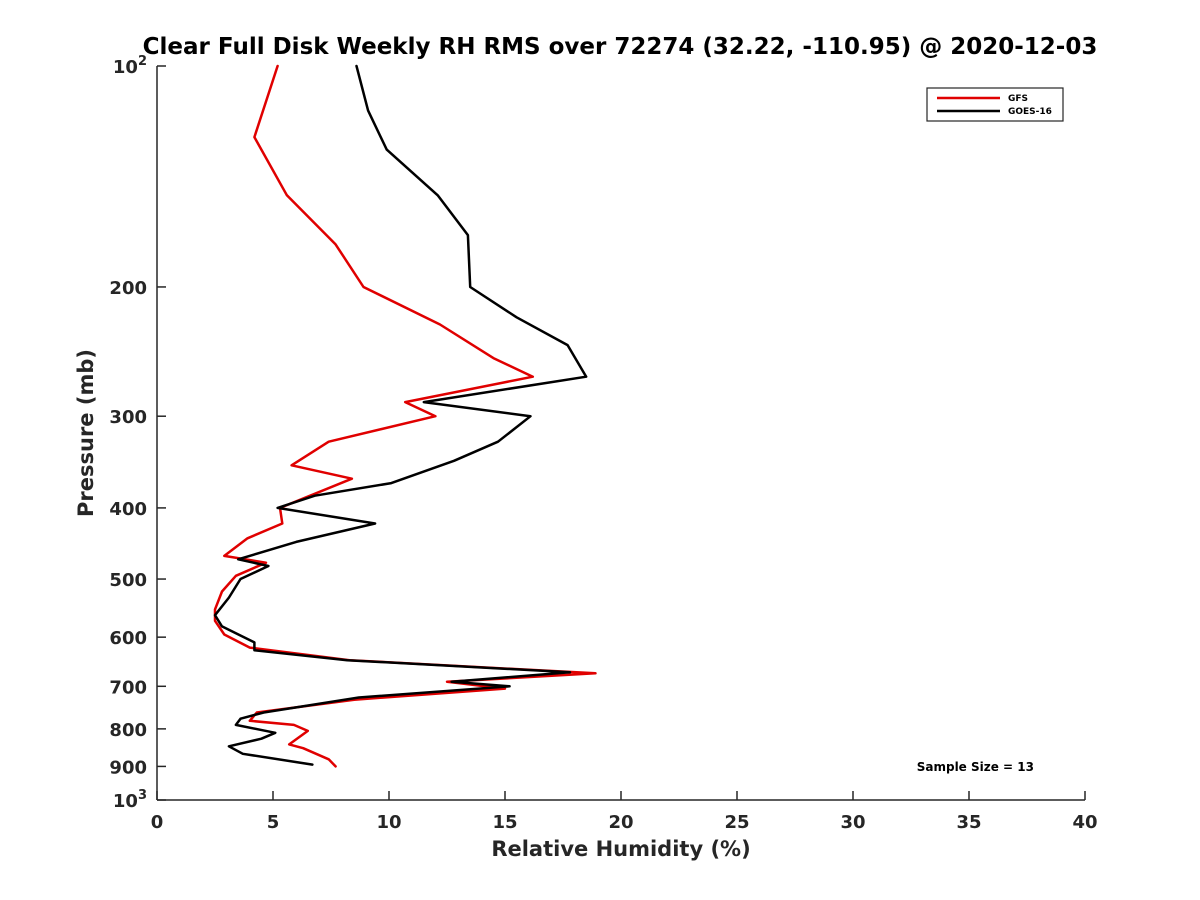 The image size is (1200, 900). What do you see at coordinates (1030, 112) in the screenshot?
I see `legend-label-goes16: GOES-16` at bounding box center [1030, 112].